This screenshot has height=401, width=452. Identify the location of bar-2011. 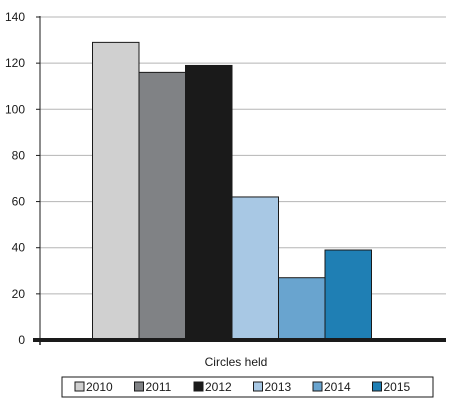
(162, 206).